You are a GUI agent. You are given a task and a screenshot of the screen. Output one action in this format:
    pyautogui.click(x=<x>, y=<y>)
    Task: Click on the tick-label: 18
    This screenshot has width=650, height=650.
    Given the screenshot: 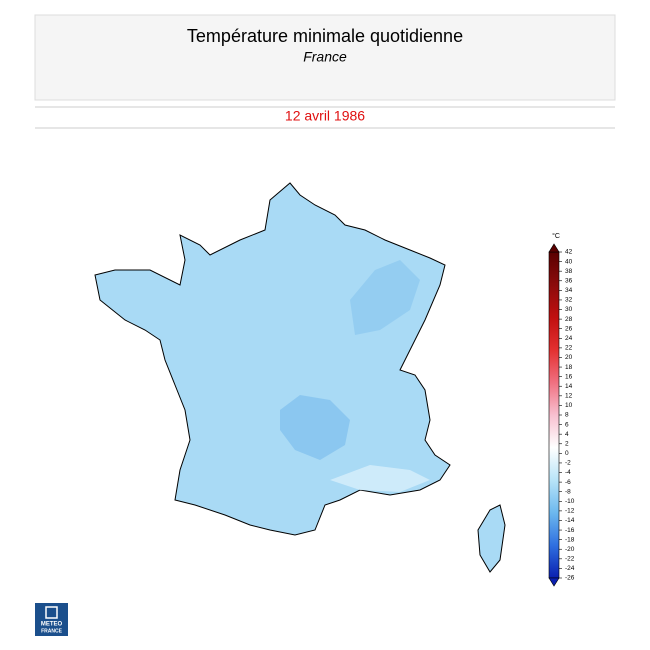 What is the action you would take?
    pyautogui.click(x=569, y=367)
    